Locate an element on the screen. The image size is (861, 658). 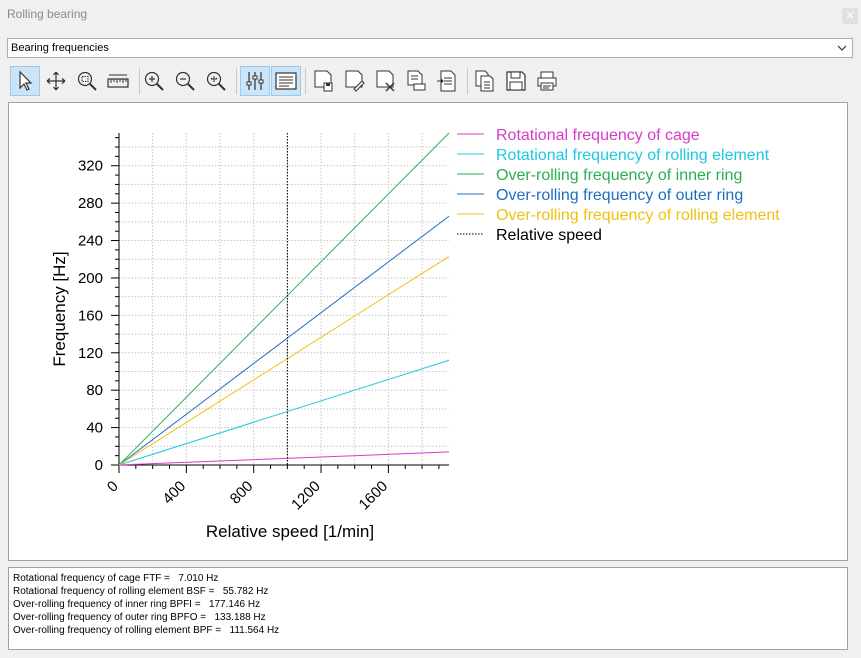
delete-view-button is located at coordinates (385, 81).